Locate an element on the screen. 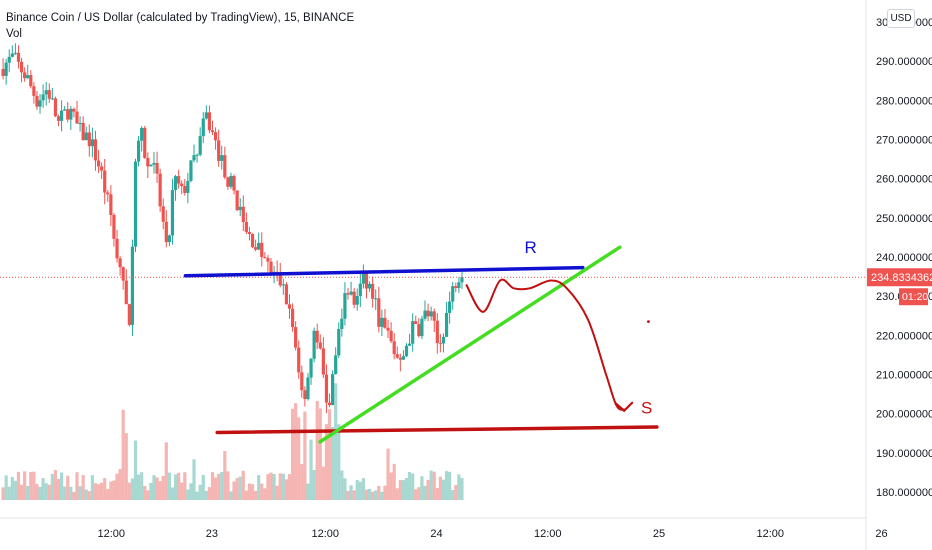 The width and height of the screenshot is (932, 550). countdown-box is located at coordinates (913, 297).